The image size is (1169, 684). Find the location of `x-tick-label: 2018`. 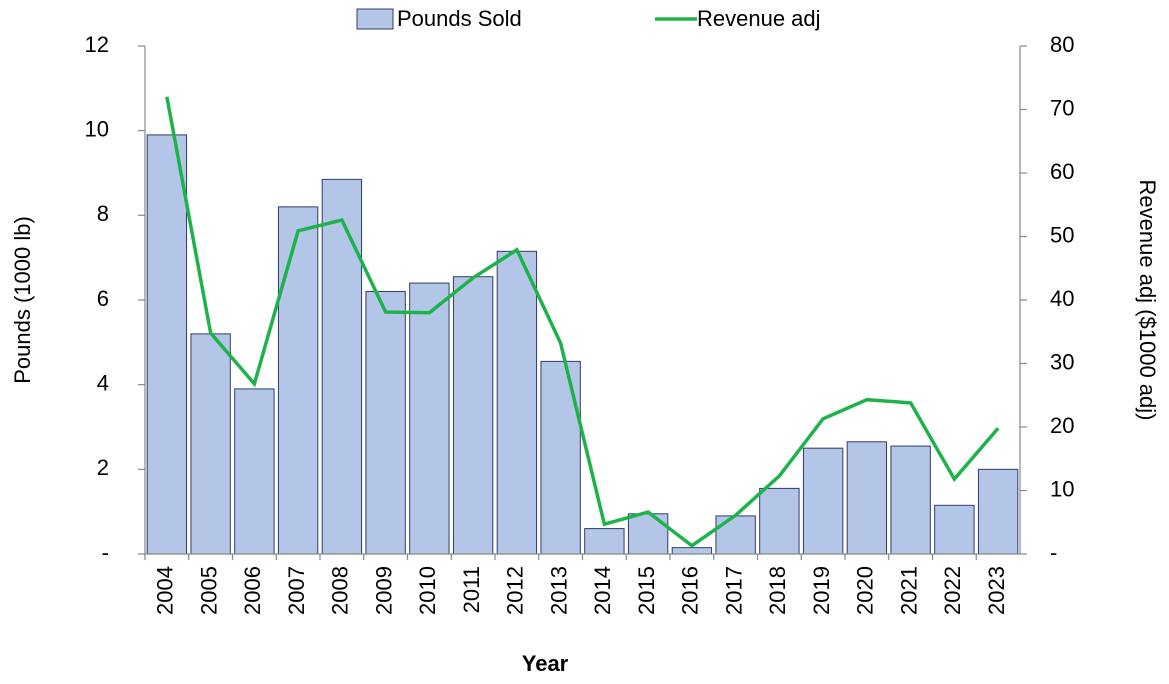

x-tick-label: 2018 is located at coordinates (777, 590).